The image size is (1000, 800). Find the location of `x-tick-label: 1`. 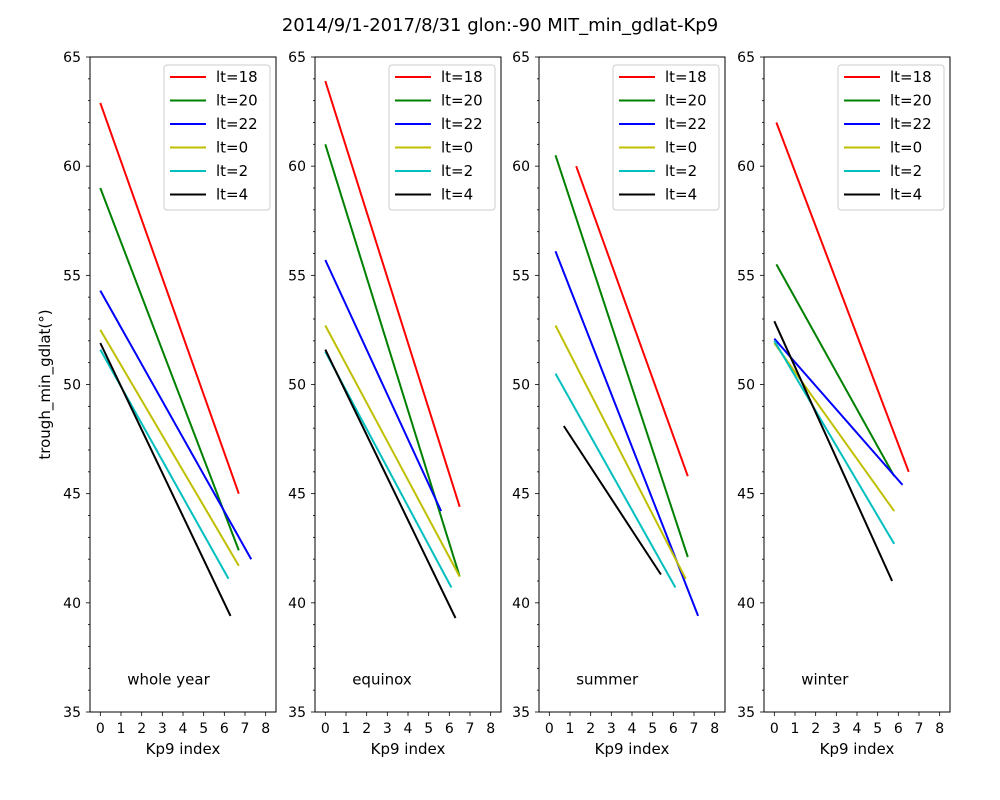

x-tick-label: 1 is located at coordinates (121, 729).